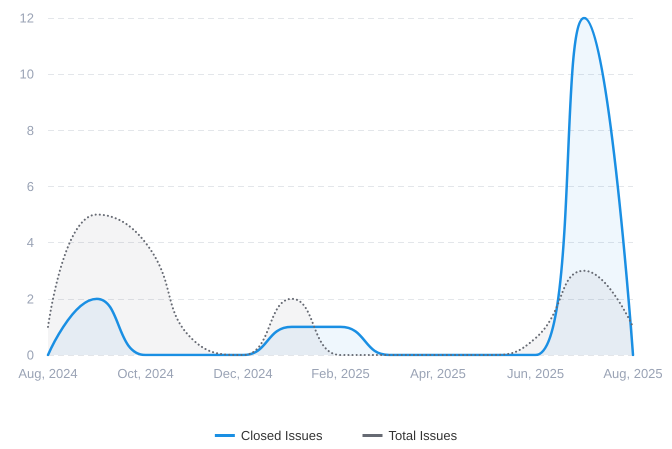 This screenshot has width=672, height=449. Describe the element at coordinates (48, 373) in the screenshot. I see `x-tick-label: Aug, 2024` at that location.